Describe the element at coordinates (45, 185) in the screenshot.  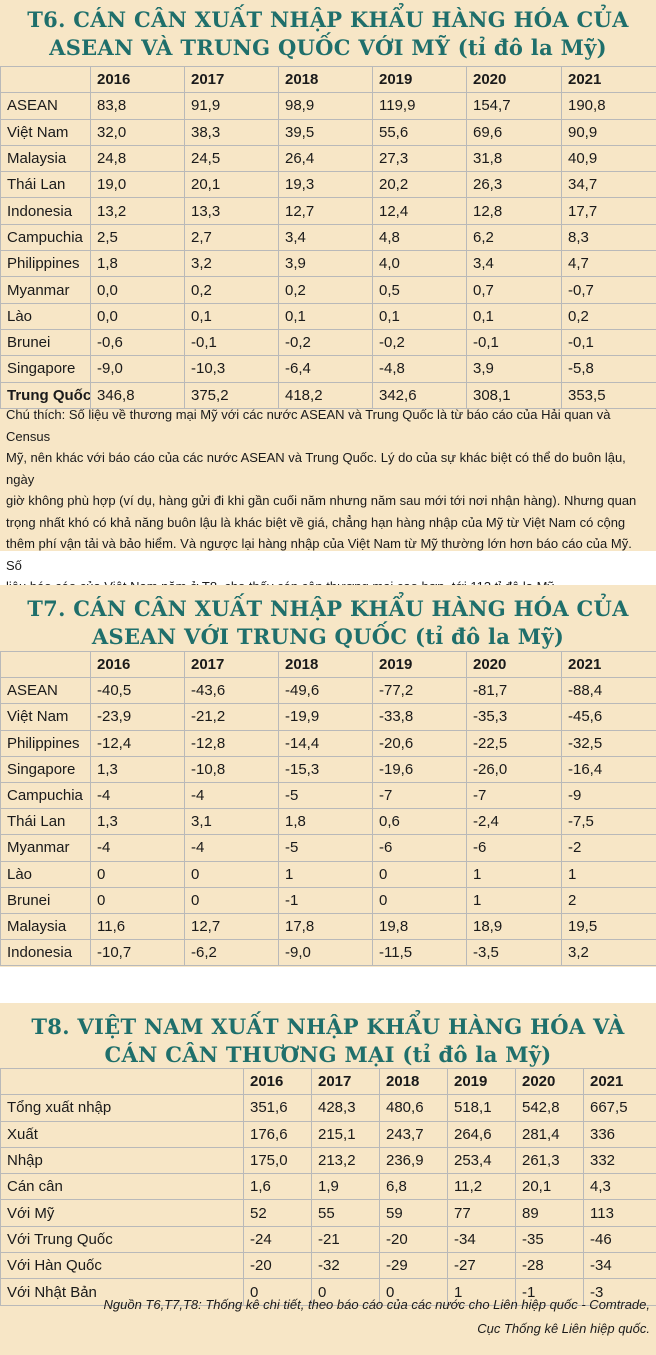
I see `row-label: Thái Lan` at that location.